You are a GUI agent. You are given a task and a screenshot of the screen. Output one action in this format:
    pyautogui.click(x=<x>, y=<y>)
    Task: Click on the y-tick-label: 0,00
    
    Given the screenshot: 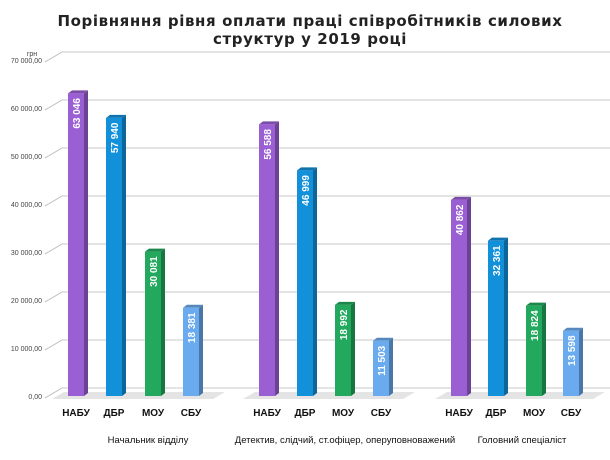 What is the action you would take?
    pyautogui.click(x=35, y=397)
    